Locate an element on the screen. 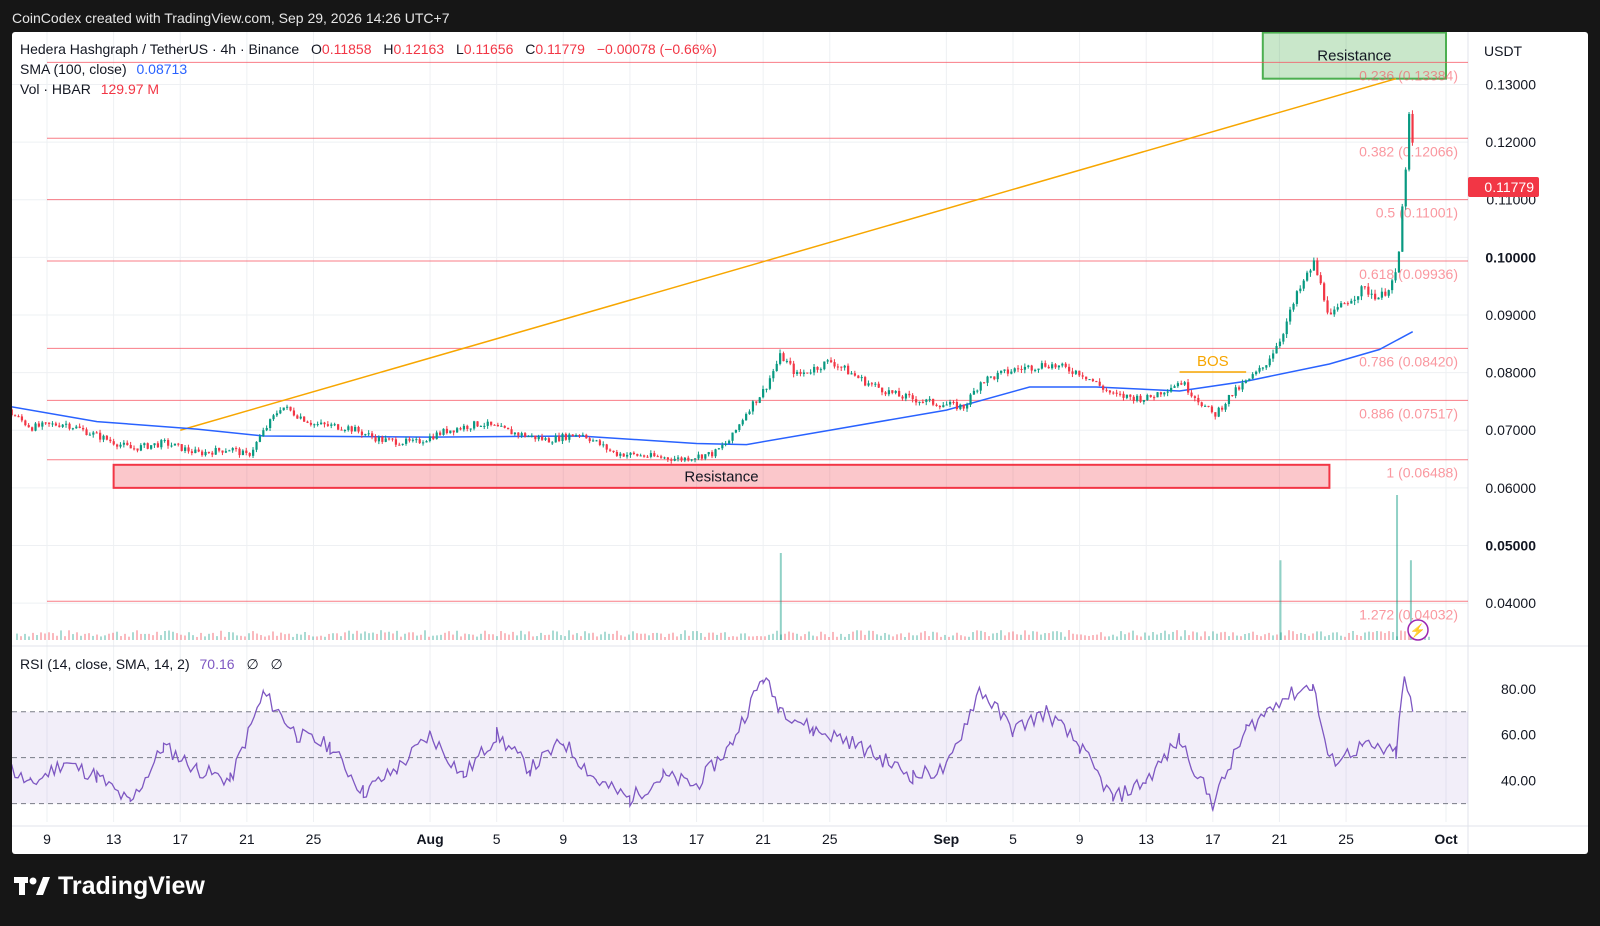  sma-group is located at coordinates (713, 388).